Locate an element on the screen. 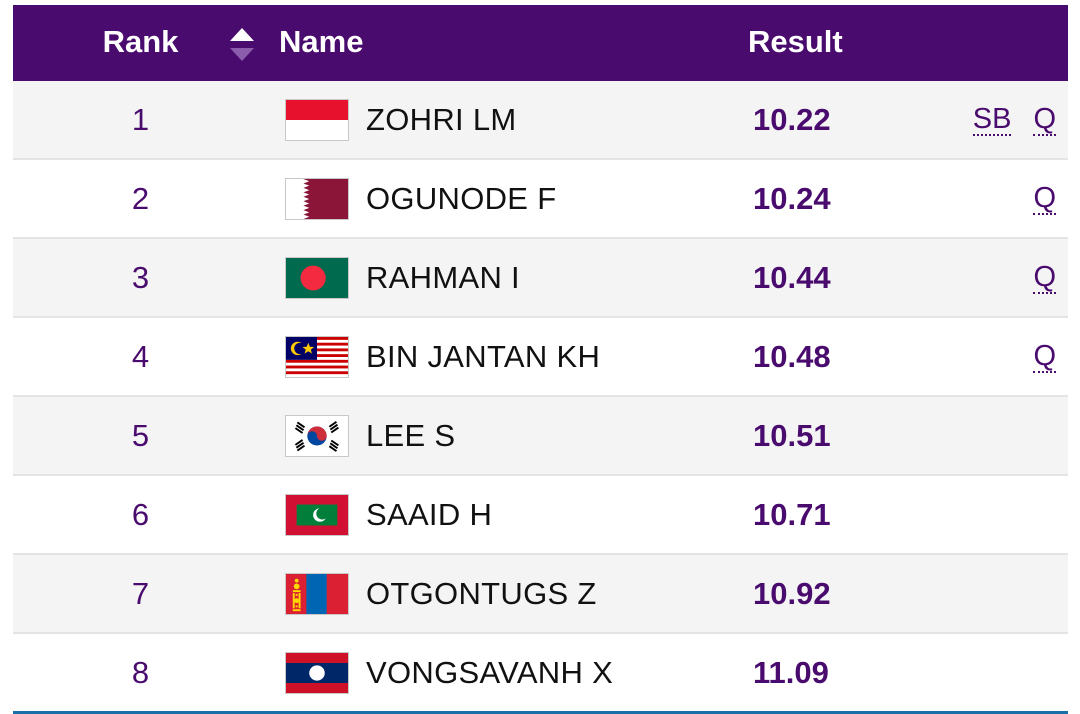 Image resolution: width=1080 pixels, height=714 pixels. indonesia-flag-icon is located at coordinates (317, 120).